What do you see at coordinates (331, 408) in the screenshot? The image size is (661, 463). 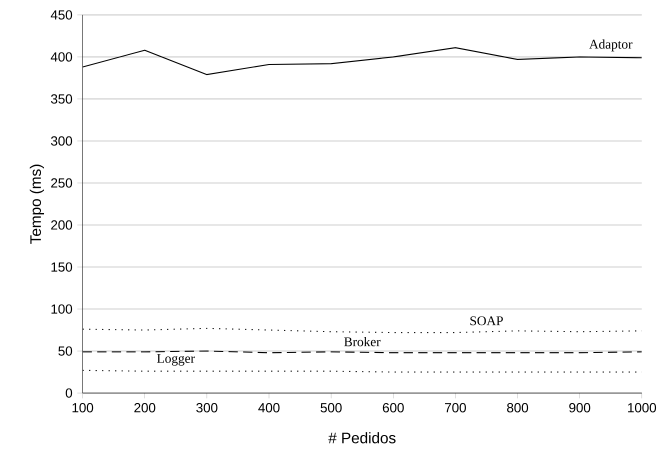 I see `x-tick-label: 500` at bounding box center [331, 408].